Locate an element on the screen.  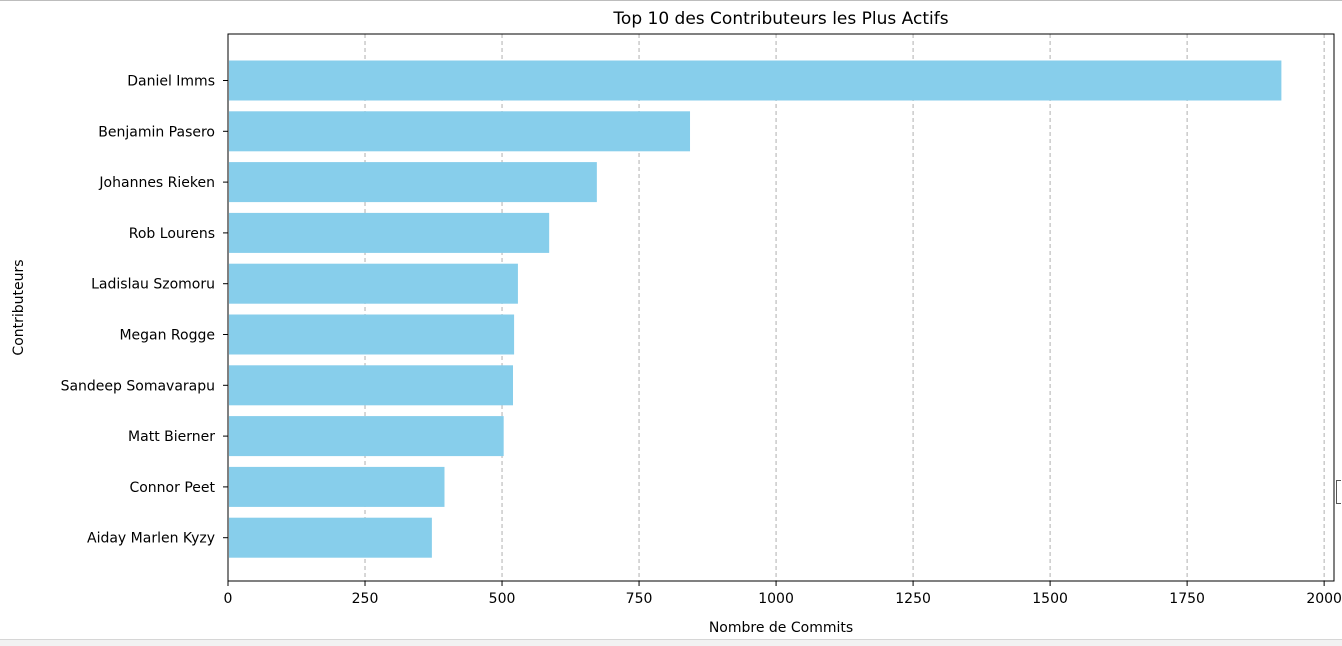
scroll-edge-marker is located at coordinates (1338, 492).